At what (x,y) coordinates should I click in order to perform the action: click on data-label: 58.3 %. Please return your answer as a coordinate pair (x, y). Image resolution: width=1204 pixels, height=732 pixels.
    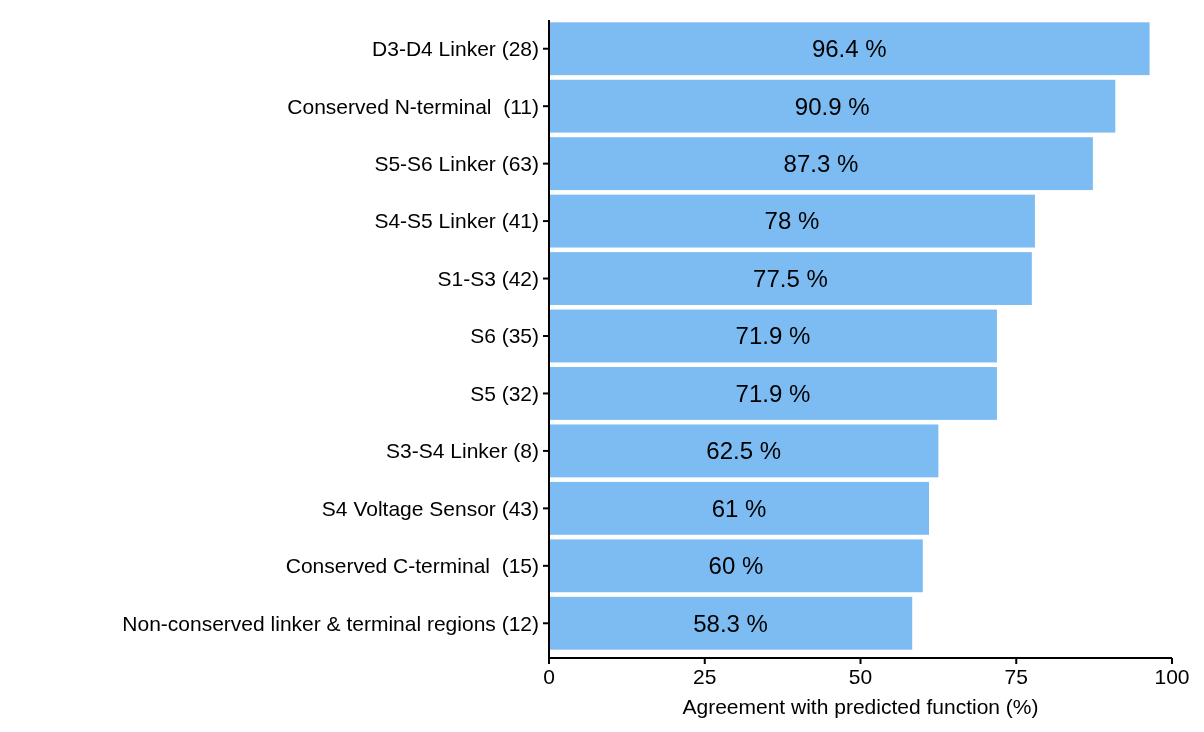
    Looking at the image, I should click on (730, 623).